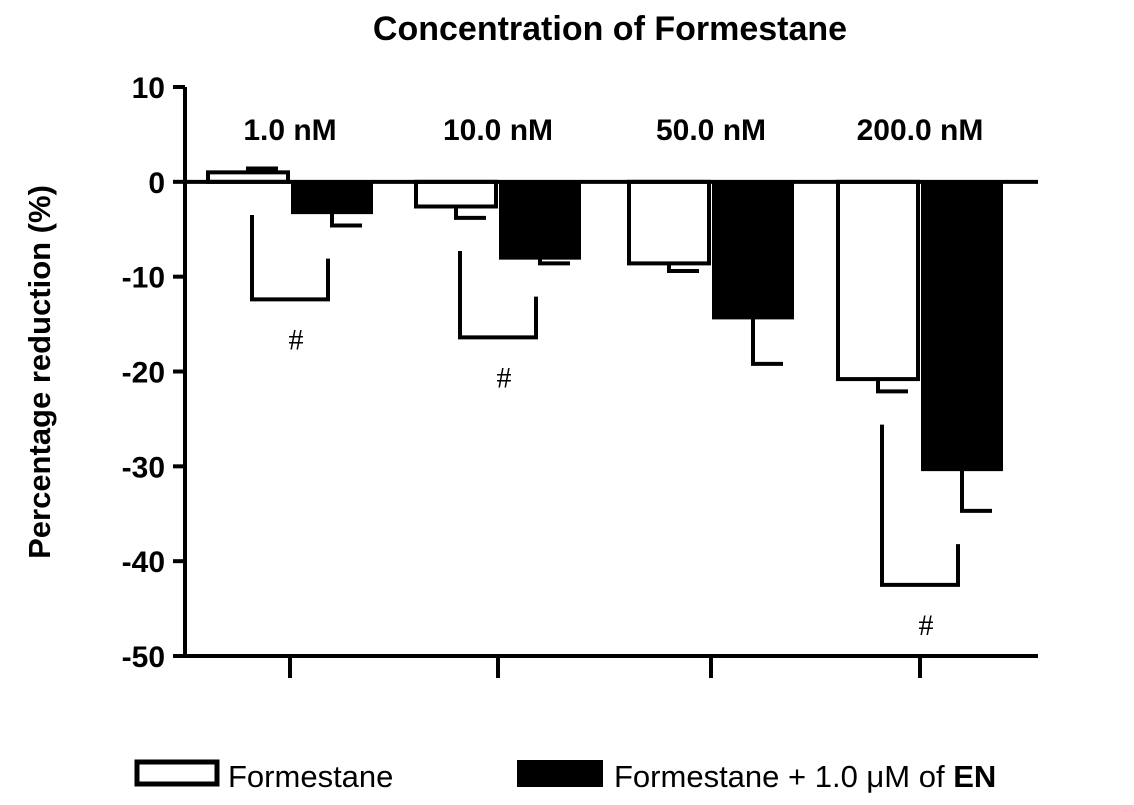 The height and width of the screenshot is (805, 1134). I want to click on y-tick-label: -30, so click(143, 467).